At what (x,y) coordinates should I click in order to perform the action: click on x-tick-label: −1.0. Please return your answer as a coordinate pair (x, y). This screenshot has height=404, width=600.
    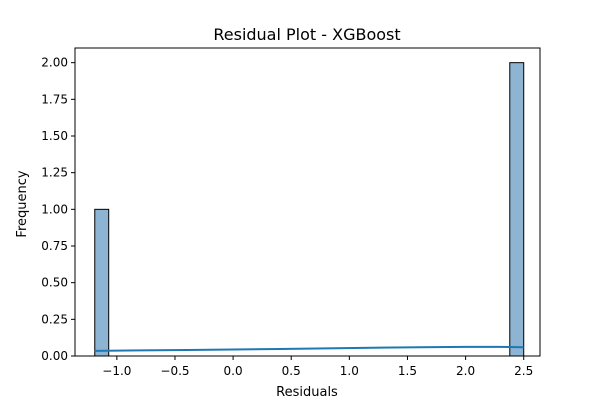
    Looking at the image, I should click on (116, 371).